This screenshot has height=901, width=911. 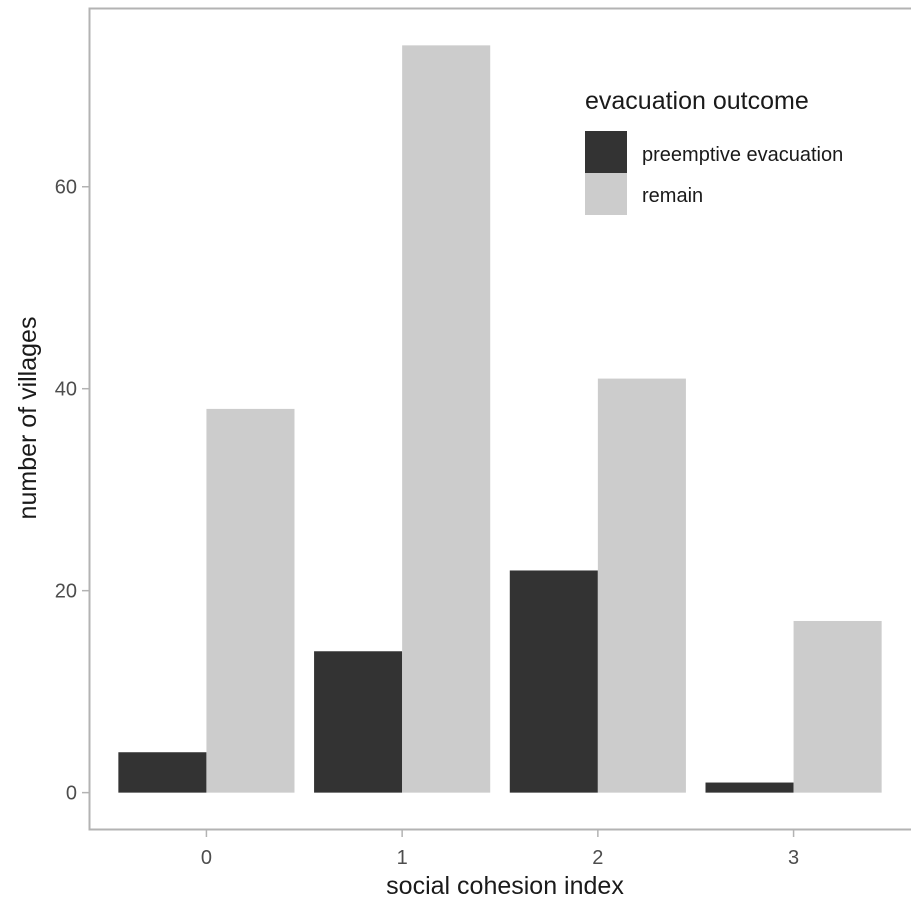 What do you see at coordinates (697, 101) in the screenshot?
I see `legend-title: evacuation outcome` at bounding box center [697, 101].